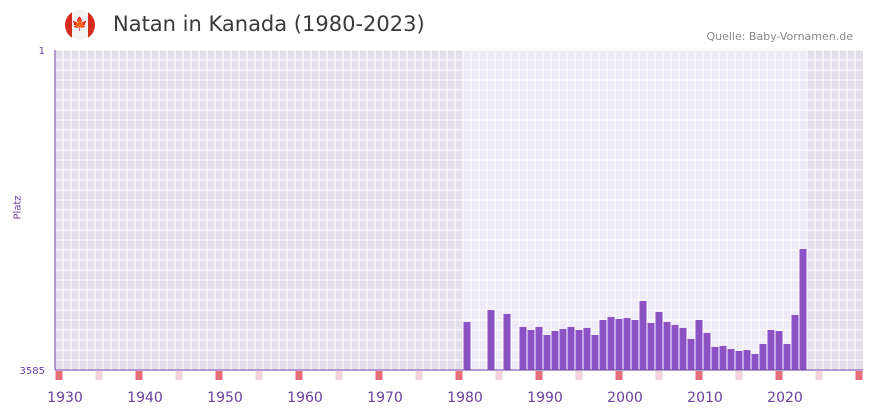 This screenshot has width=873, height=412. Describe the element at coordinates (563, 349) in the screenshot. I see `bar-1992` at that location.